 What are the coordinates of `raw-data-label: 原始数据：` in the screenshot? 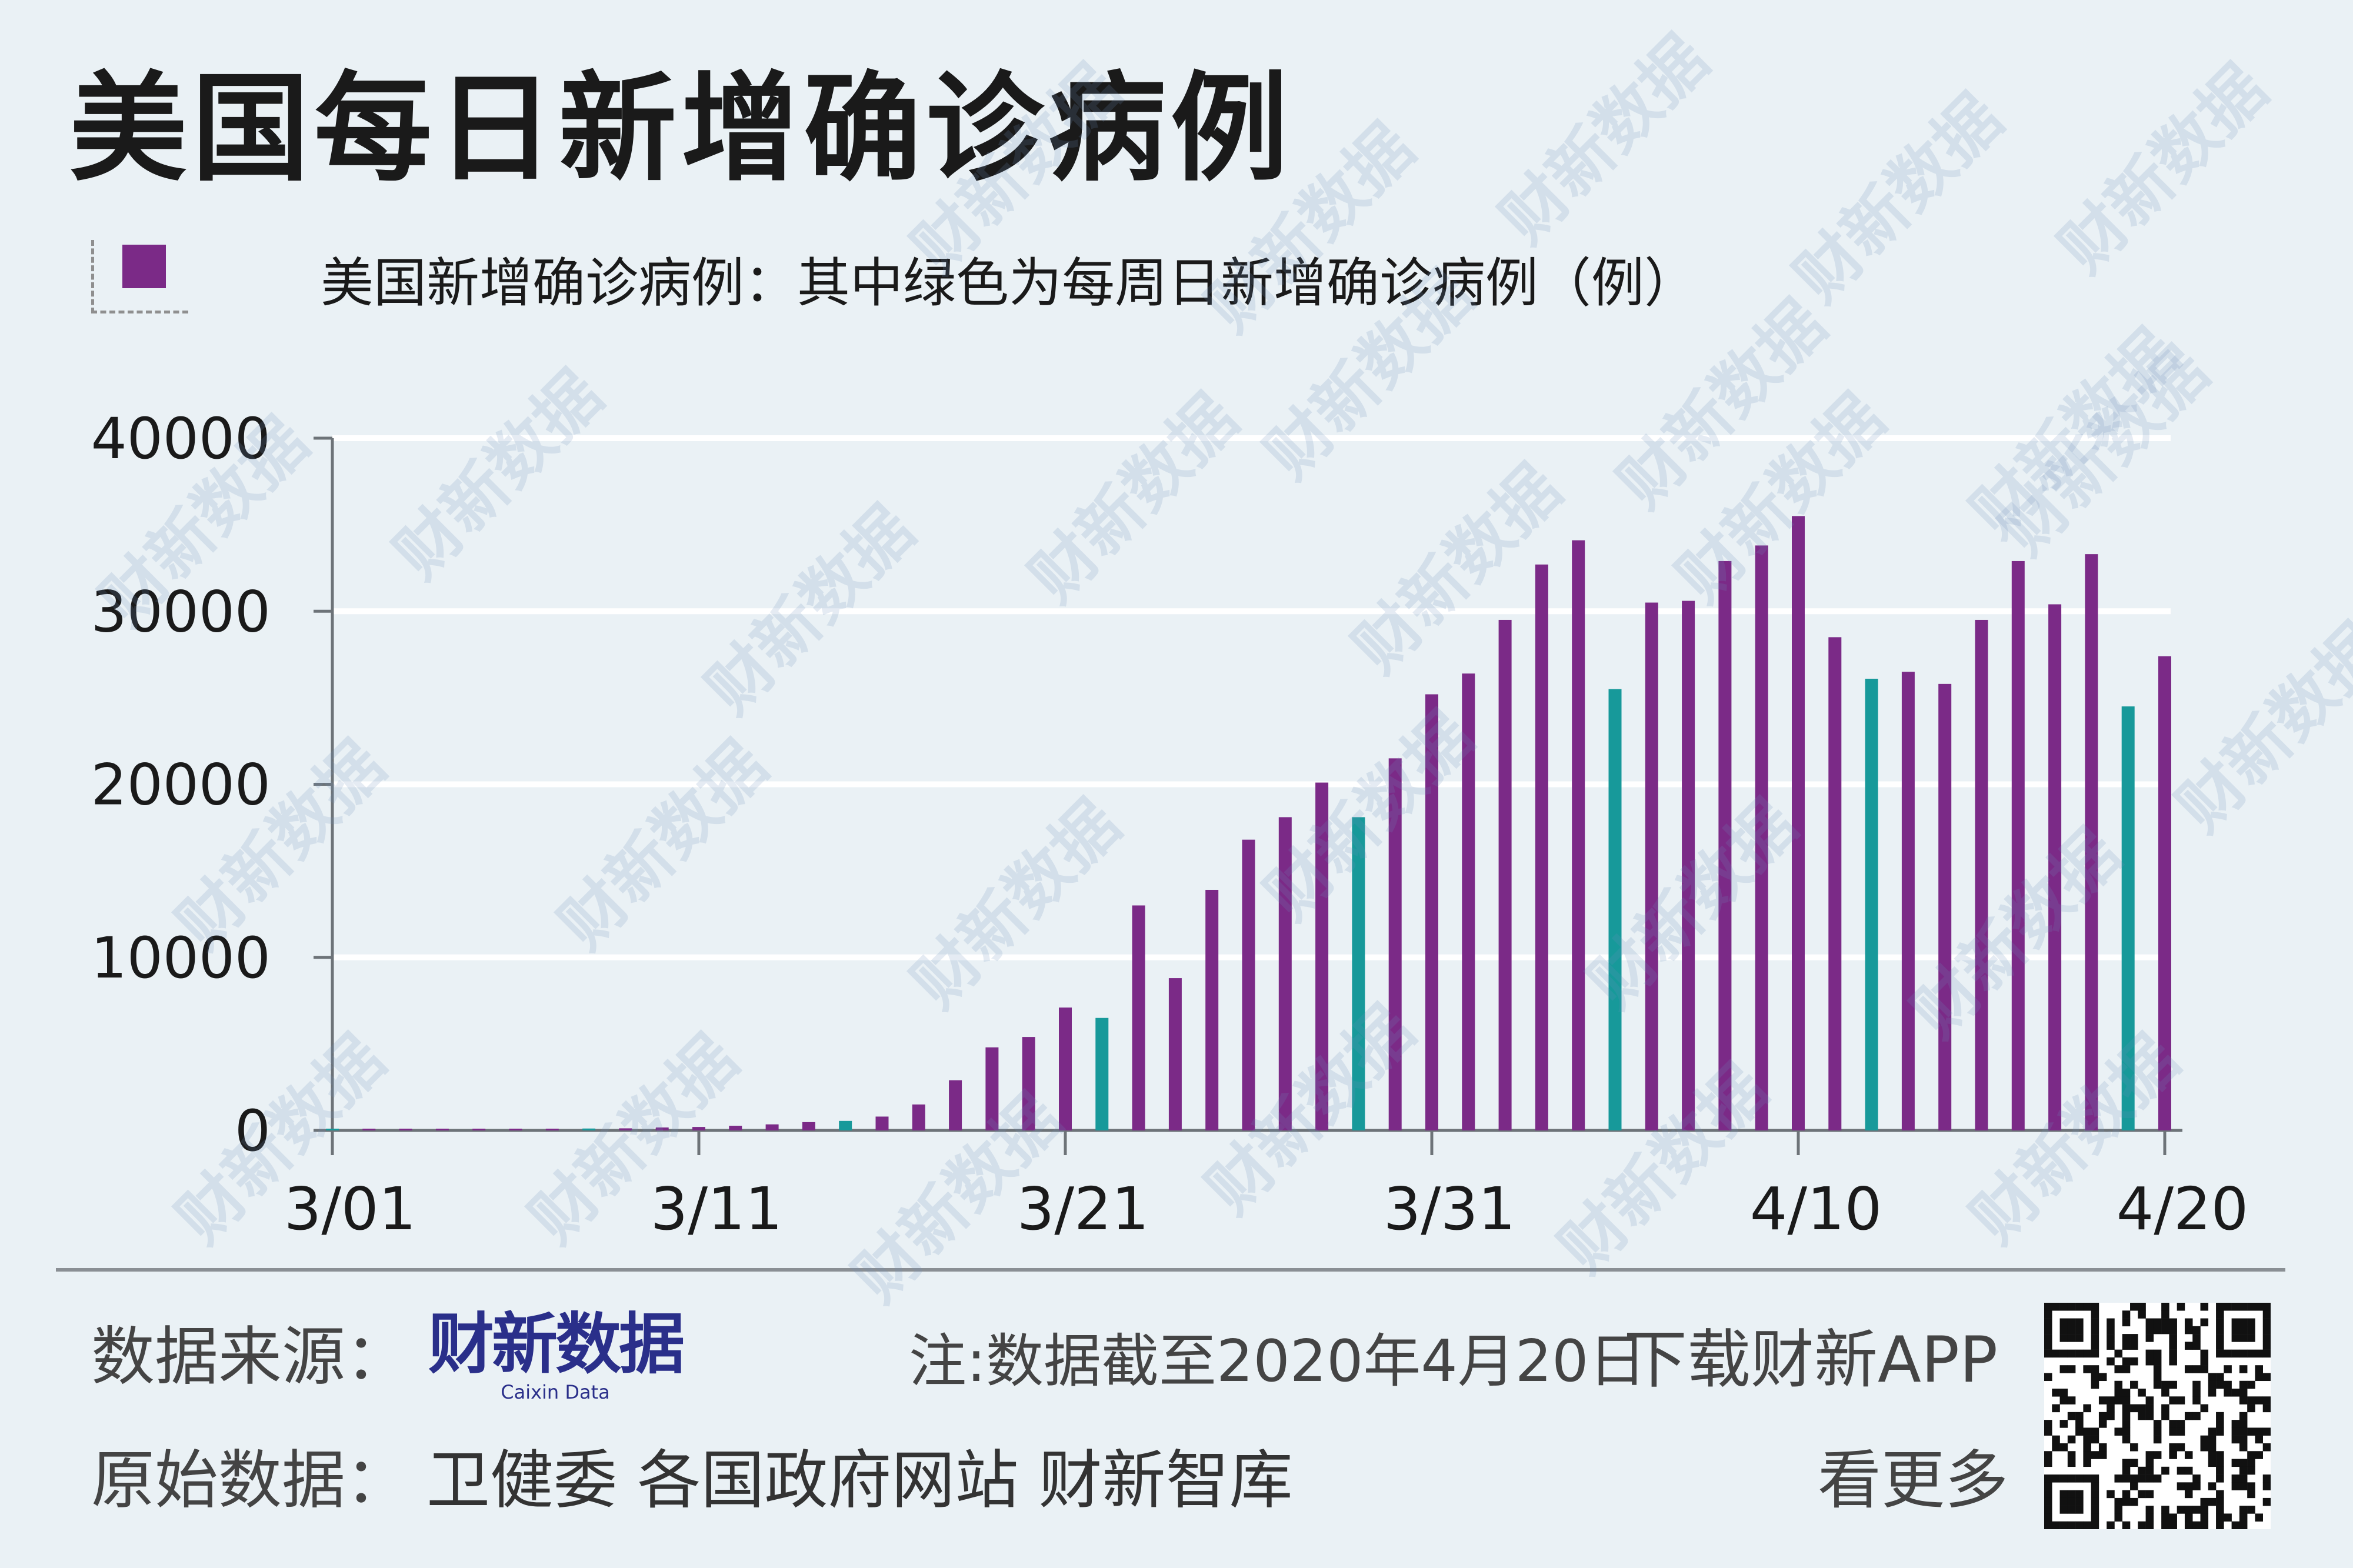 It's located at (250, 1480).